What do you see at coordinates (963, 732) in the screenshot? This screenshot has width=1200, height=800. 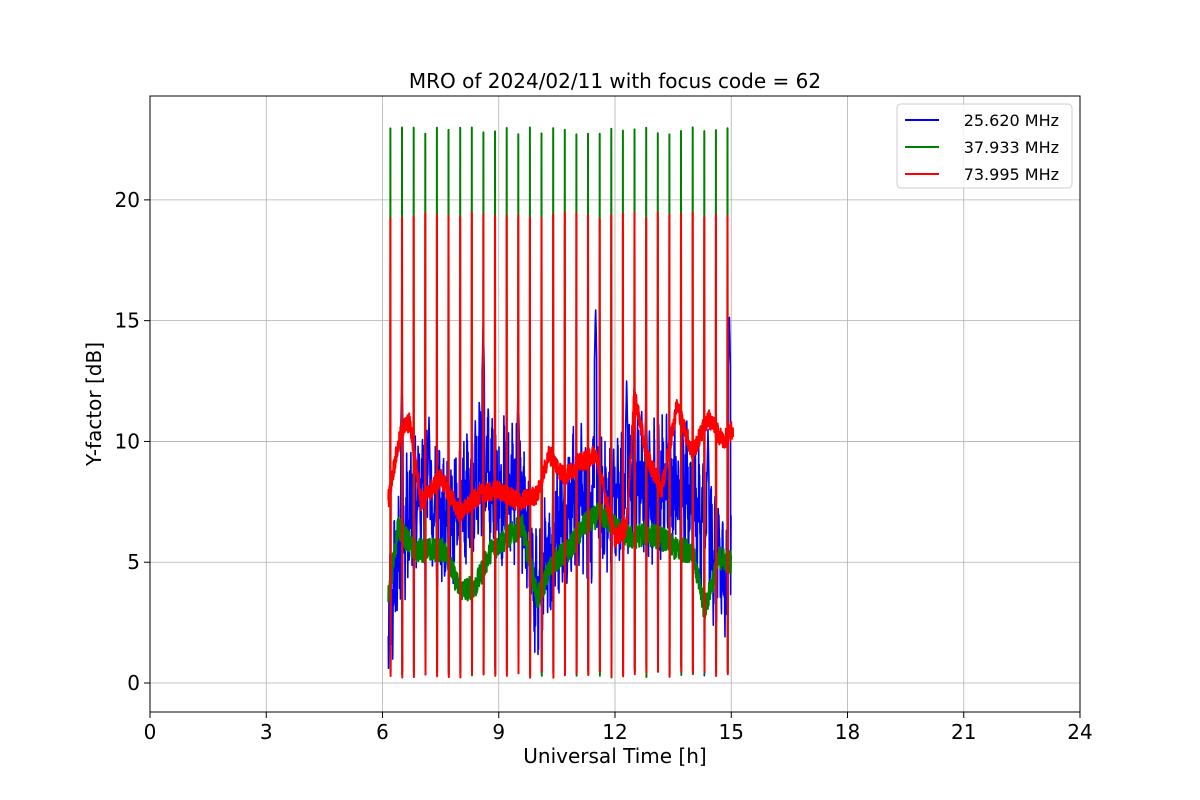 I see `x-tick-label: 21` at bounding box center [963, 732].